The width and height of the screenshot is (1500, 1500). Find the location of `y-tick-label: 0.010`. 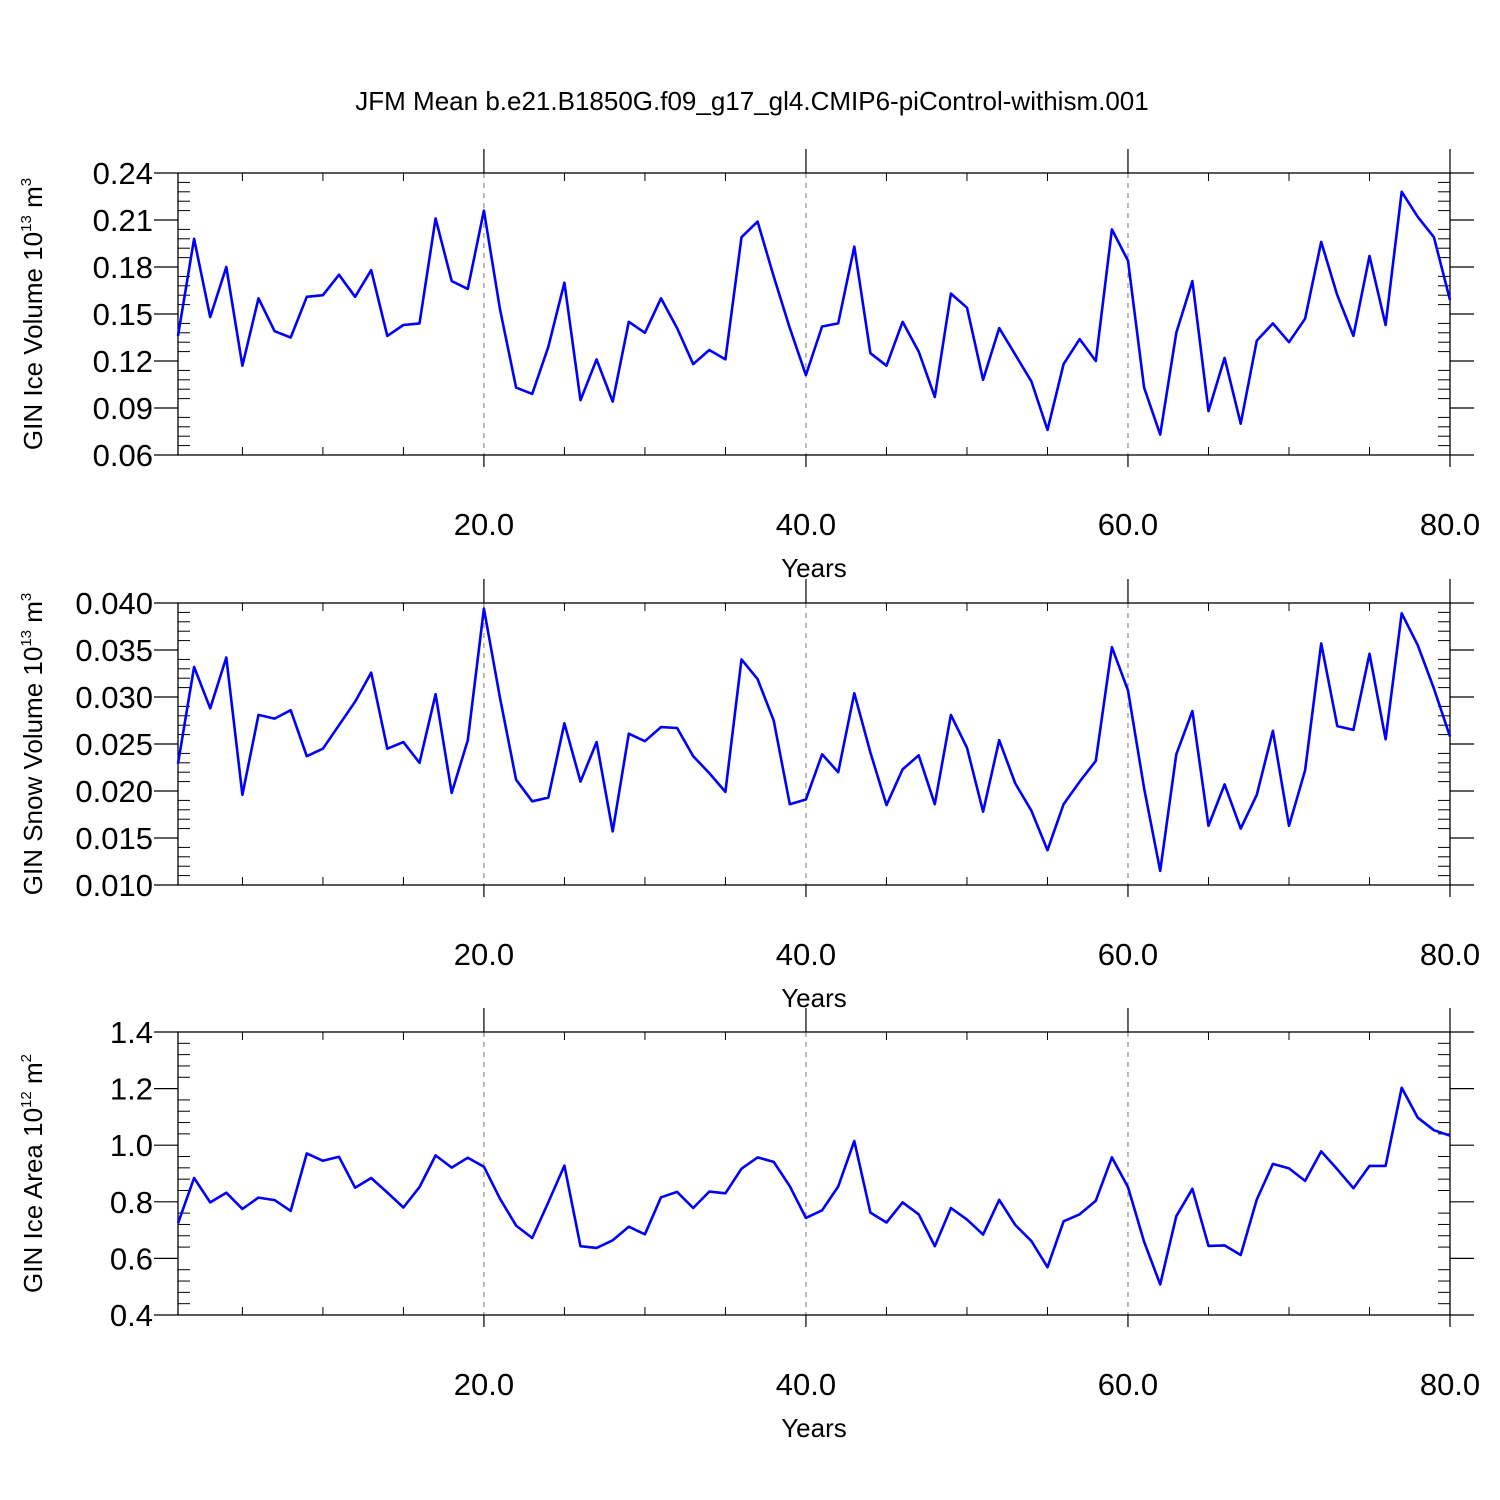

y-tick-label: 0.010 is located at coordinates (114, 885).